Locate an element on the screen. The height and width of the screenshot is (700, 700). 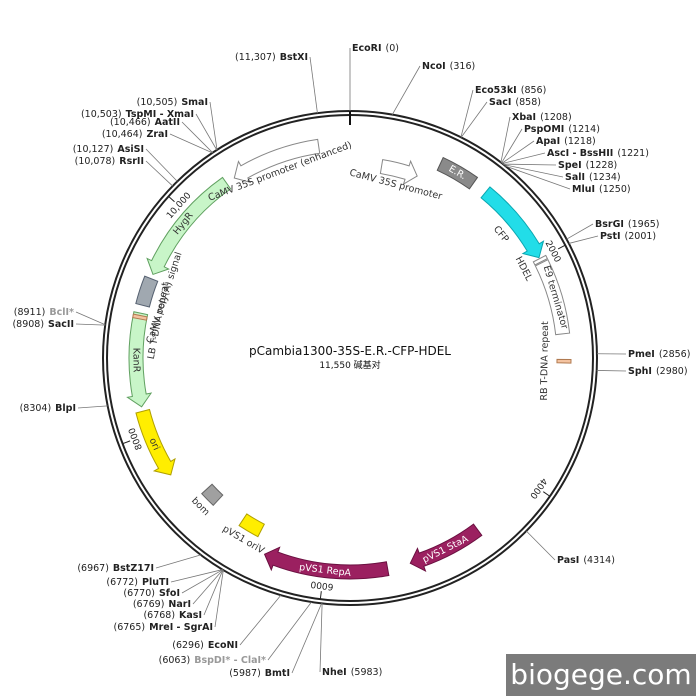
site-position: (858) is located at coordinates (528, 102).